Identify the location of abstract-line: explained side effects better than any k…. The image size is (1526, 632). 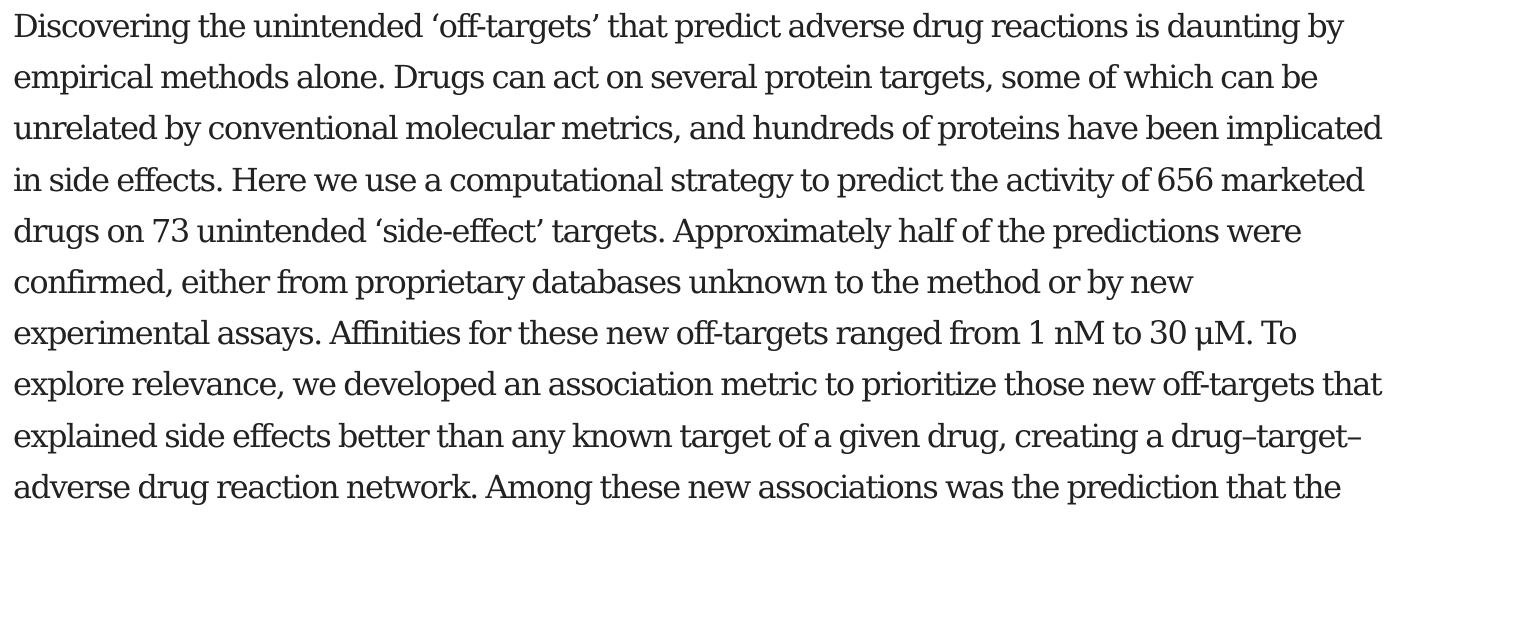
(687, 435).